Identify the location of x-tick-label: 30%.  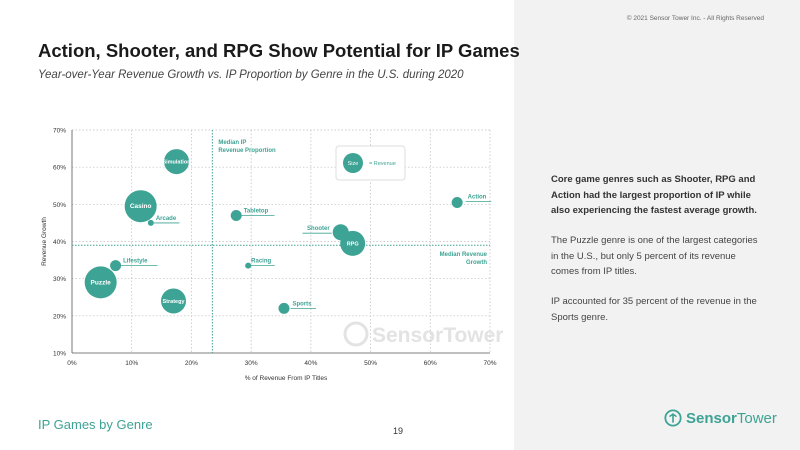
(251, 363).